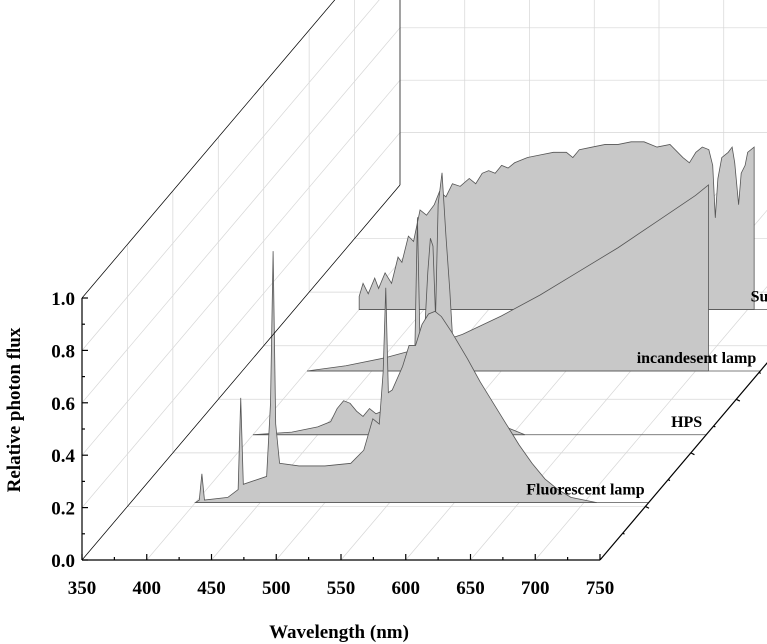 The image size is (767, 644). I want to click on y-tick-label-3: 0.6, so click(63, 404).